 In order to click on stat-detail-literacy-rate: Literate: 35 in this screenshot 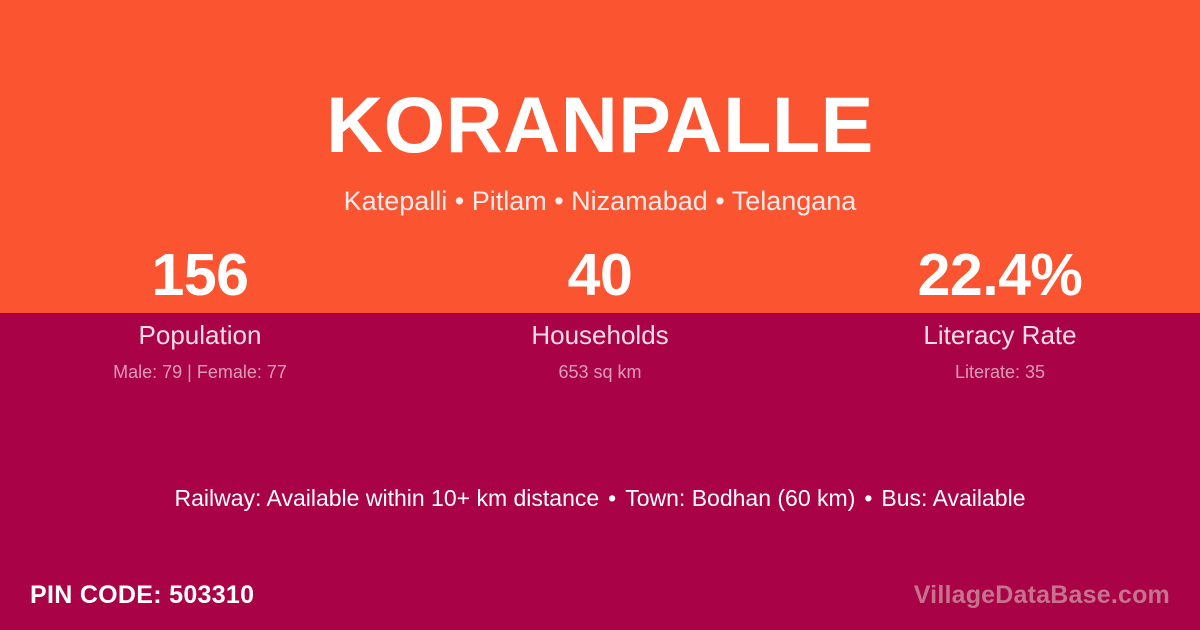, I will do `click(1000, 372)`.